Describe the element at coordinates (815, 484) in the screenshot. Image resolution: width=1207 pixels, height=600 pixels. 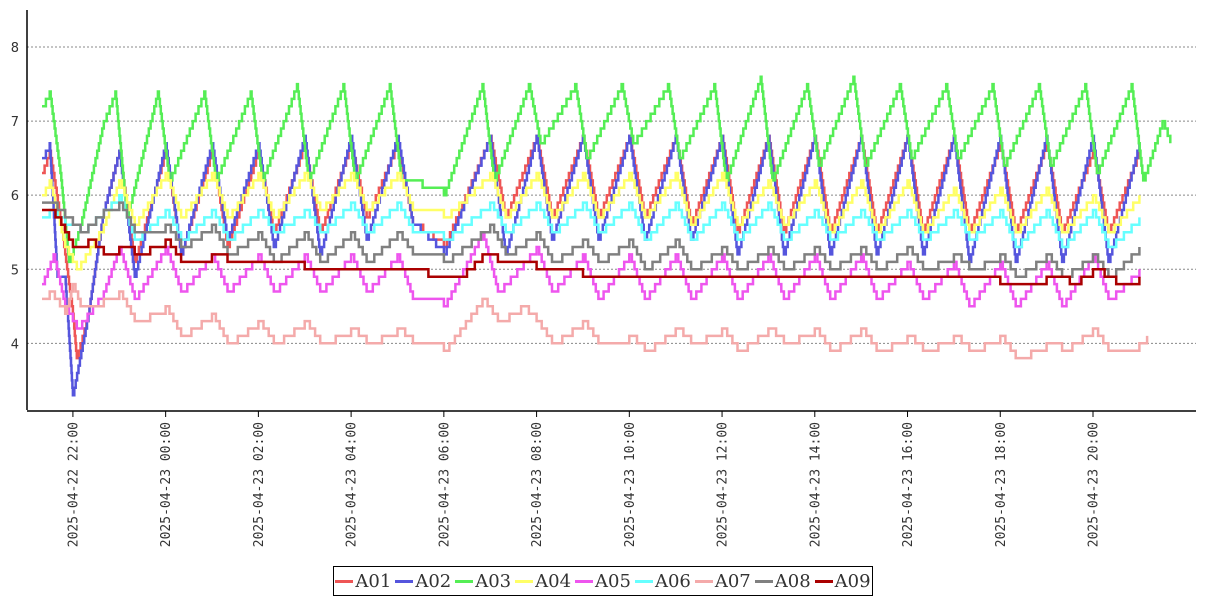
I see `x-tick-label: 2025-04-23 14:00` at that location.